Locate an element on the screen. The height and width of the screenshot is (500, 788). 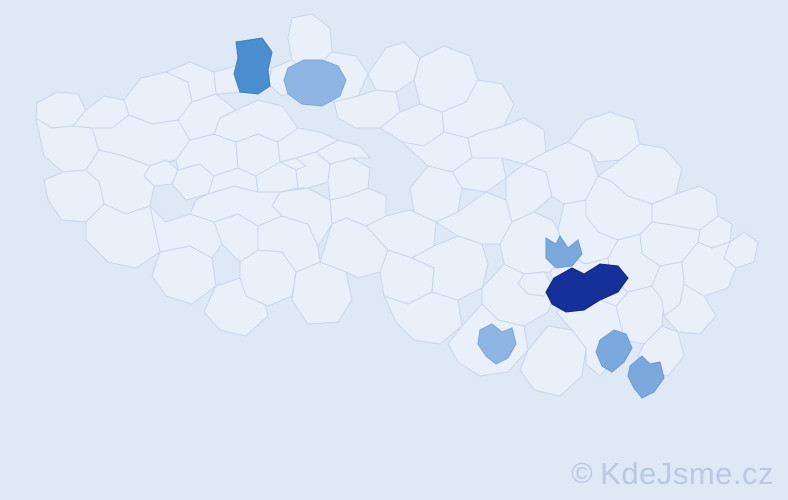
district-louny is located at coordinates (207, 117).